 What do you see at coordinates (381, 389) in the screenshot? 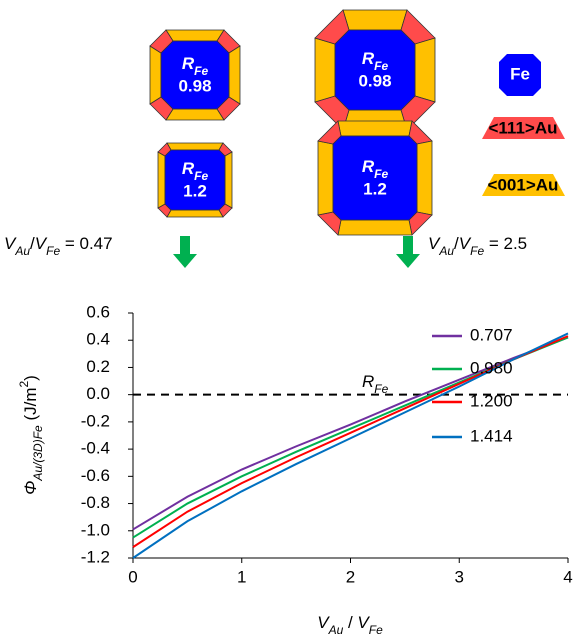
I see `legend-title-part: Fe` at bounding box center [381, 389].